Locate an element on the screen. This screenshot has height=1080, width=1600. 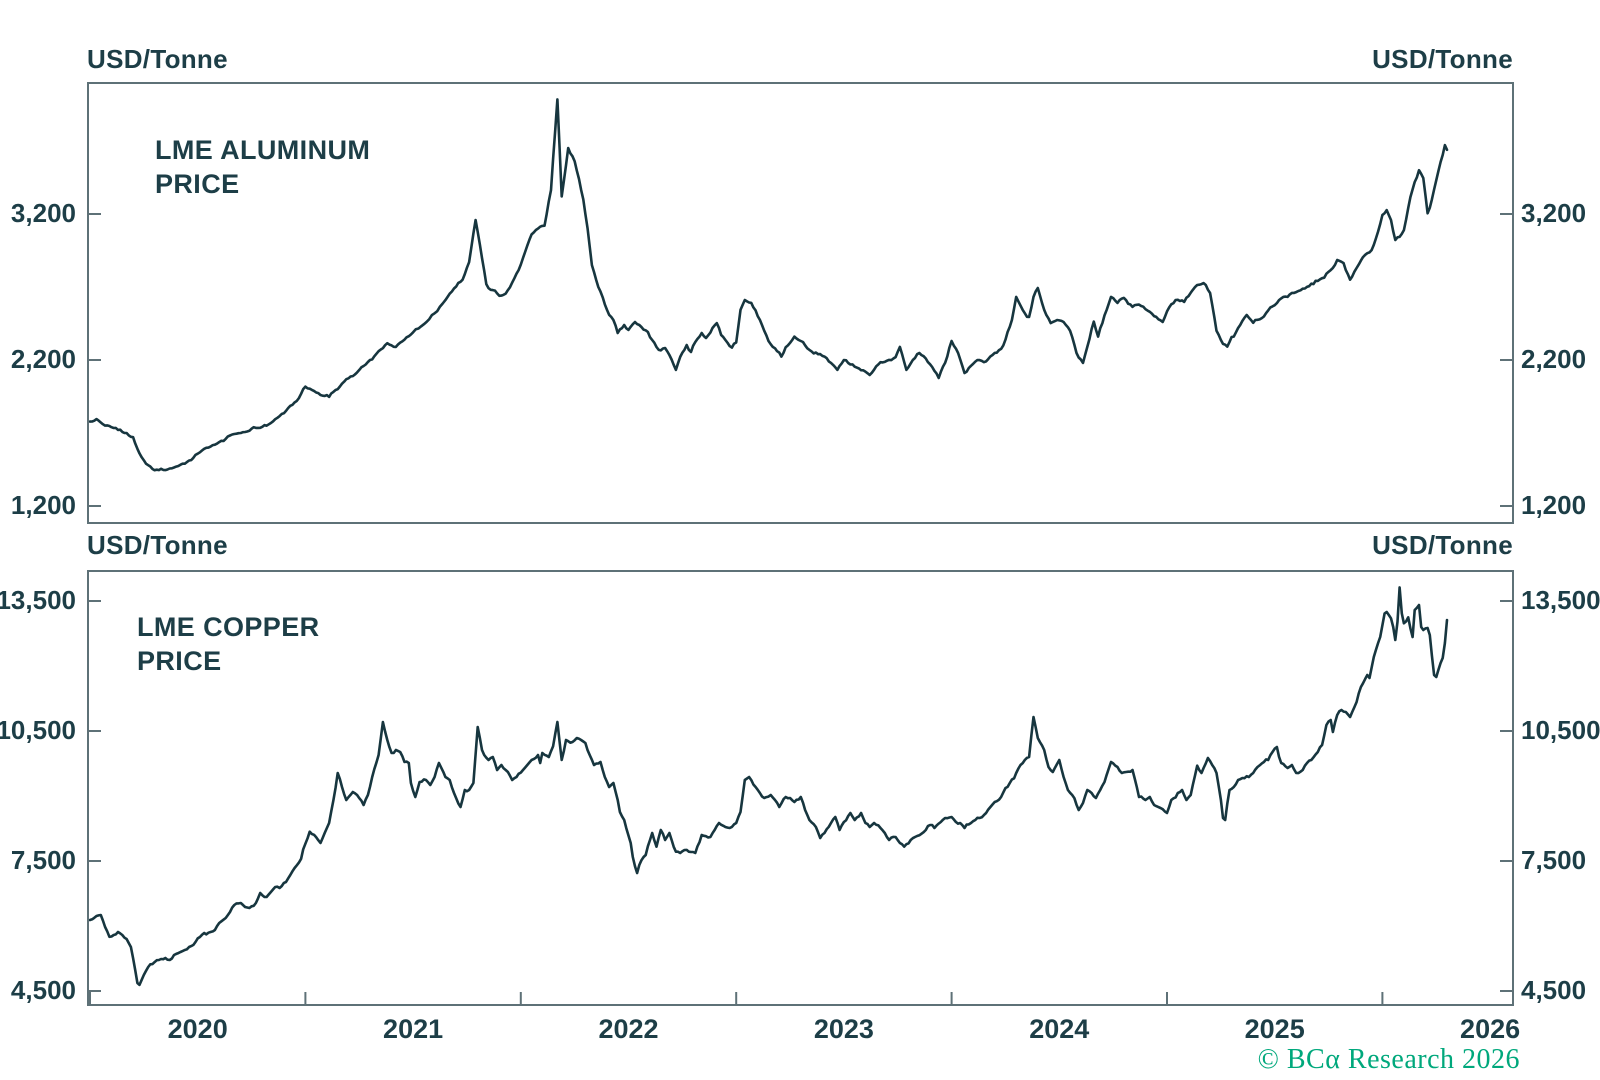
y-tick-label-right: 7,500 is located at coordinates (1554, 859).